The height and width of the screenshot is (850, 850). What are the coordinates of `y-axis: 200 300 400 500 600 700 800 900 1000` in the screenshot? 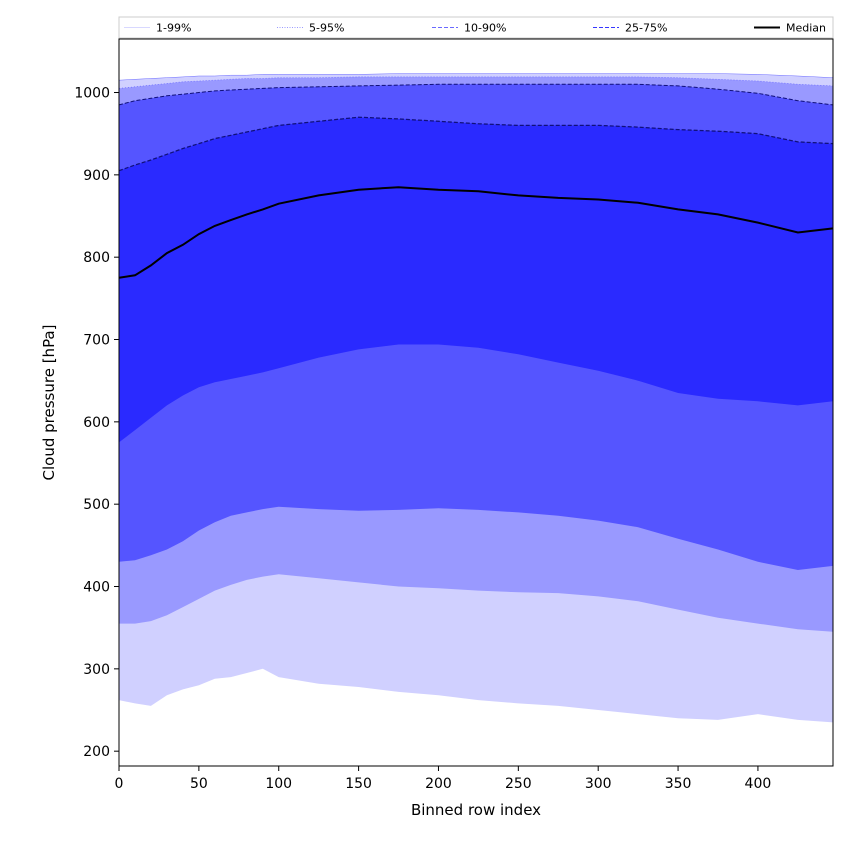 It's located at (96, 423).